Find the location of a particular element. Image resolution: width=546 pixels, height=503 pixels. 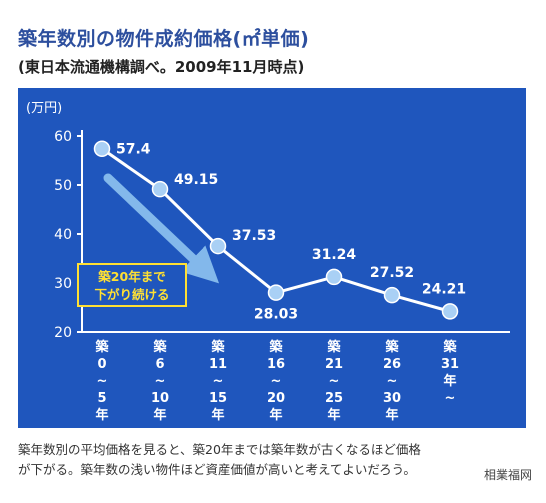

data-label: 24.21 is located at coordinates (444, 289).